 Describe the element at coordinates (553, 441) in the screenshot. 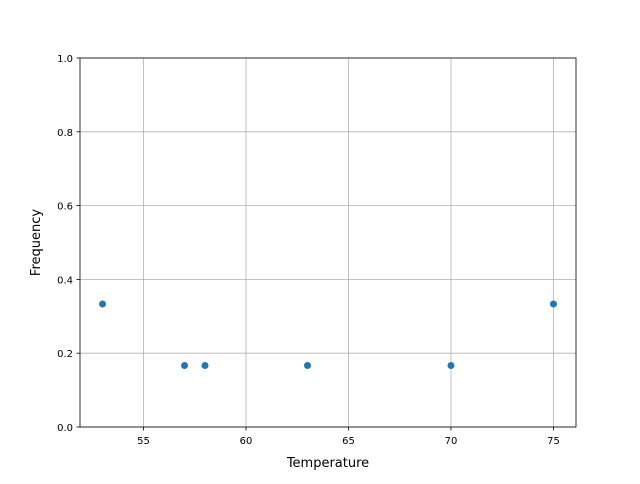

I see `x-tick-label: 75` at that location.